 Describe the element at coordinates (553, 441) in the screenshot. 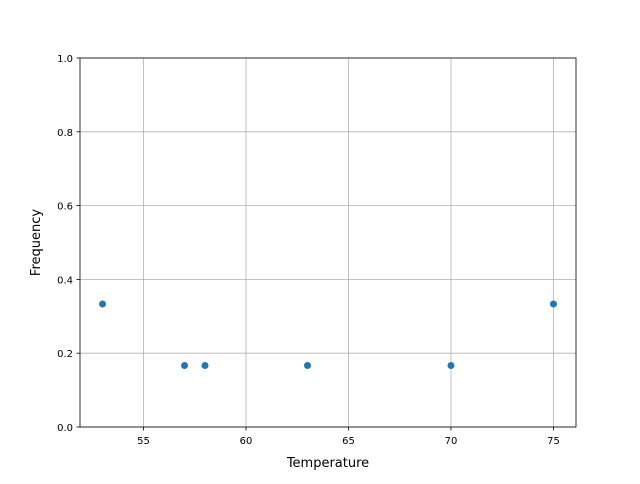

I see `x-tick-label: 75` at that location.